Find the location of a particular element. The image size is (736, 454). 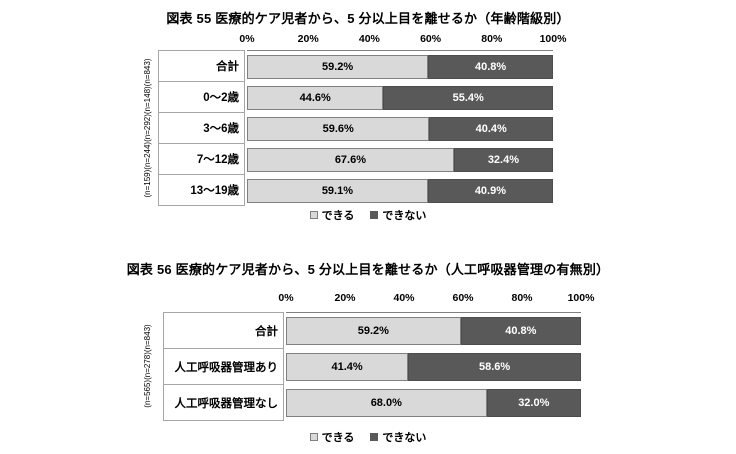

bar-segment-cannot: 32.0% is located at coordinates (533, 403).